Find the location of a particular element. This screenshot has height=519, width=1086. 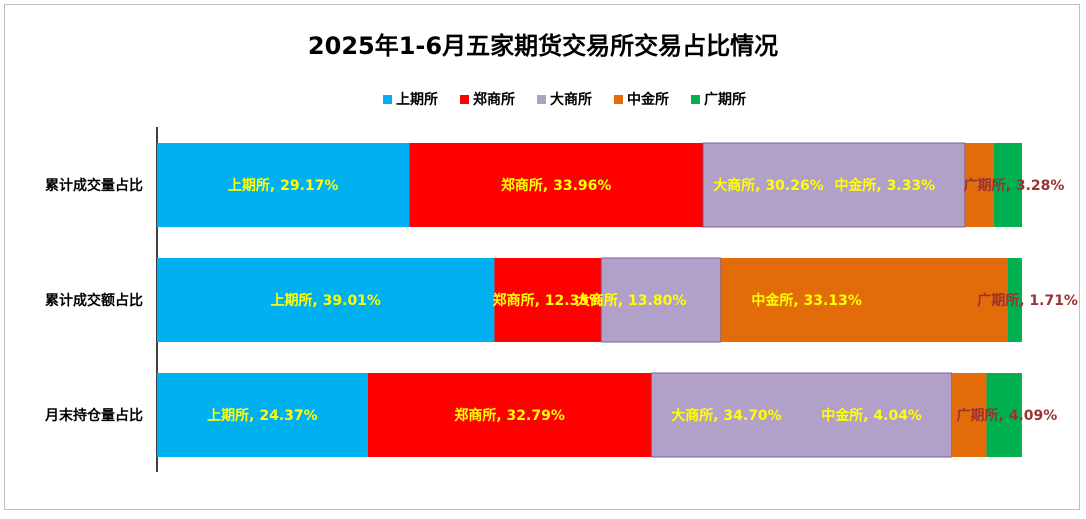

data-label: 郑商所, 12.35% is located at coordinates (548, 300).